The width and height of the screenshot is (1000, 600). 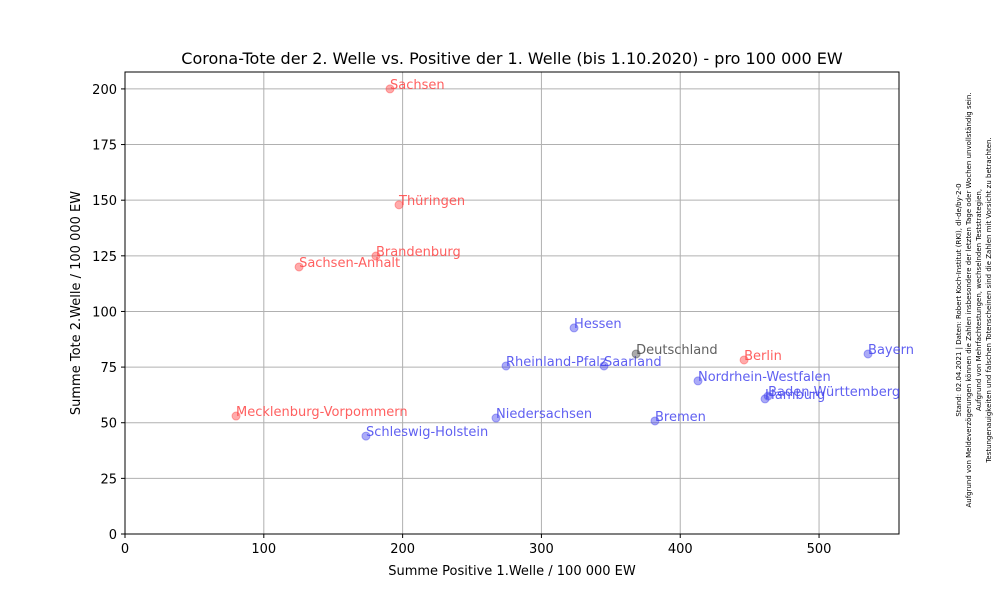 What do you see at coordinates (763, 356) in the screenshot?
I see `point-label: Berlin` at bounding box center [763, 356].